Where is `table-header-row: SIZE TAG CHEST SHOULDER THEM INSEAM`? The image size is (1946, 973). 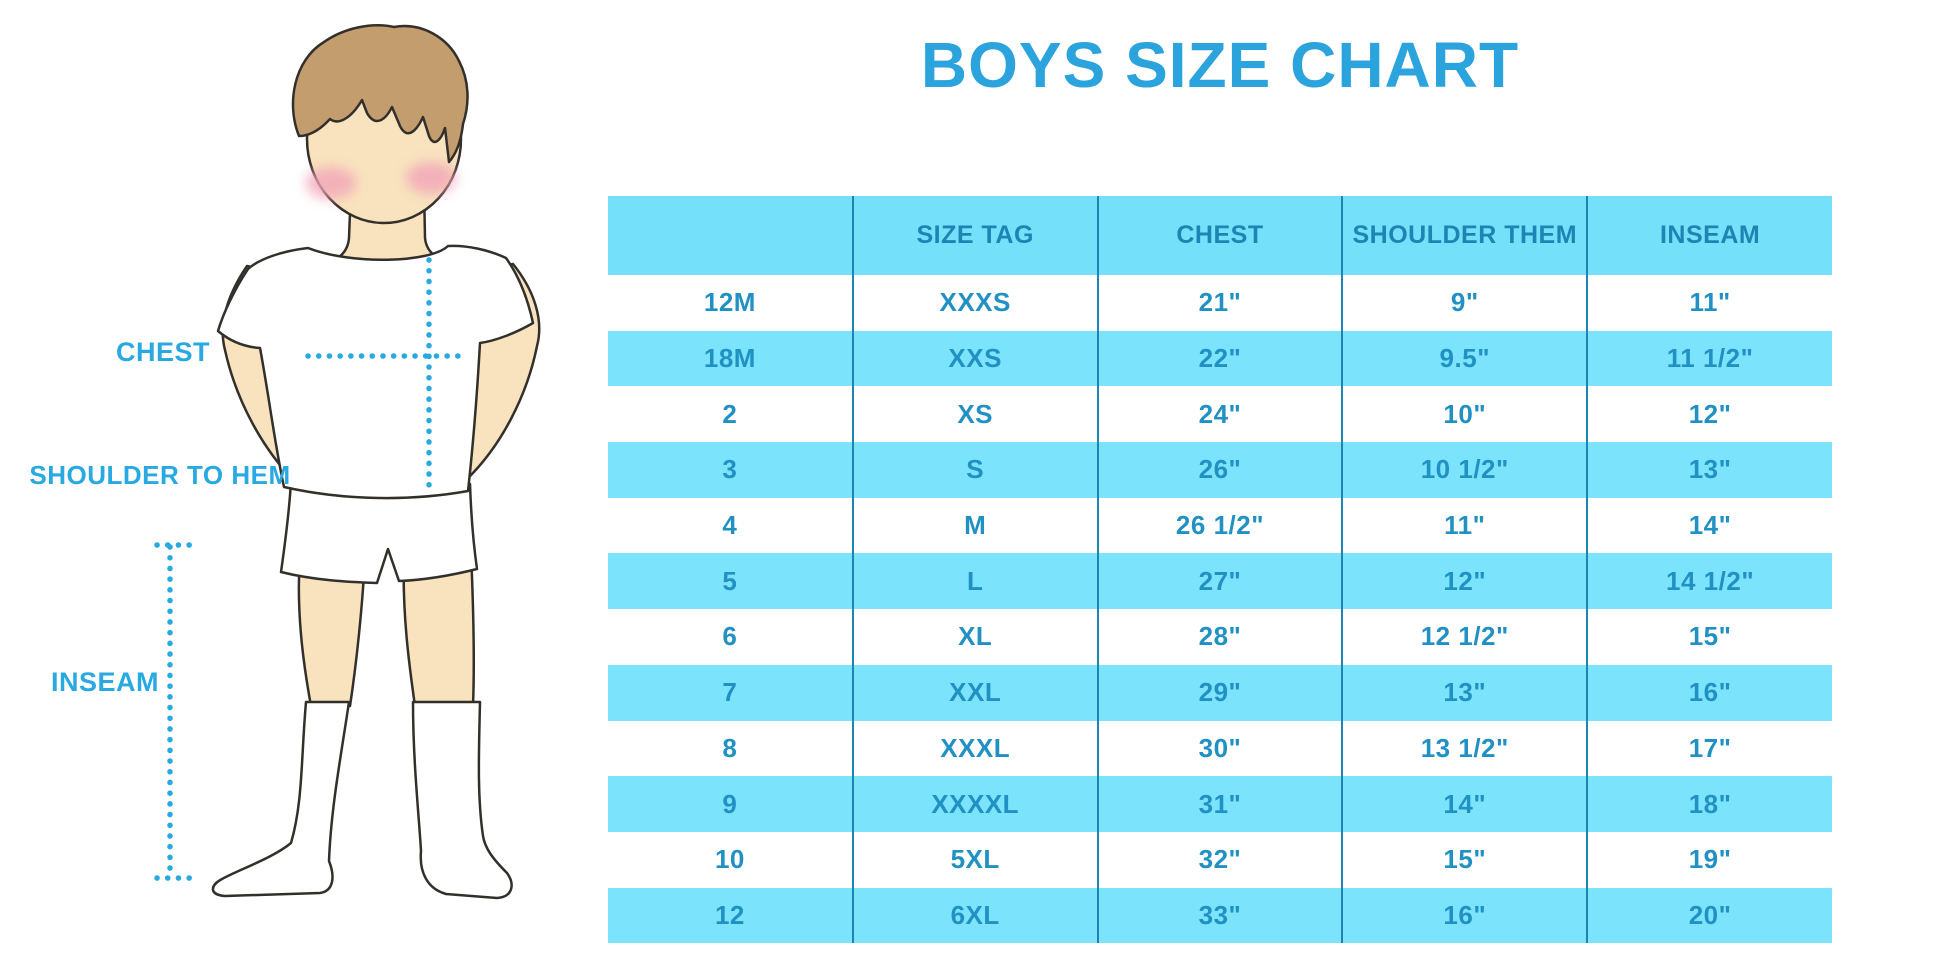 table-header-row: SIZE TAG CHEST SHOULDER THEM INSEAM is located at coordinates (1220, 235).